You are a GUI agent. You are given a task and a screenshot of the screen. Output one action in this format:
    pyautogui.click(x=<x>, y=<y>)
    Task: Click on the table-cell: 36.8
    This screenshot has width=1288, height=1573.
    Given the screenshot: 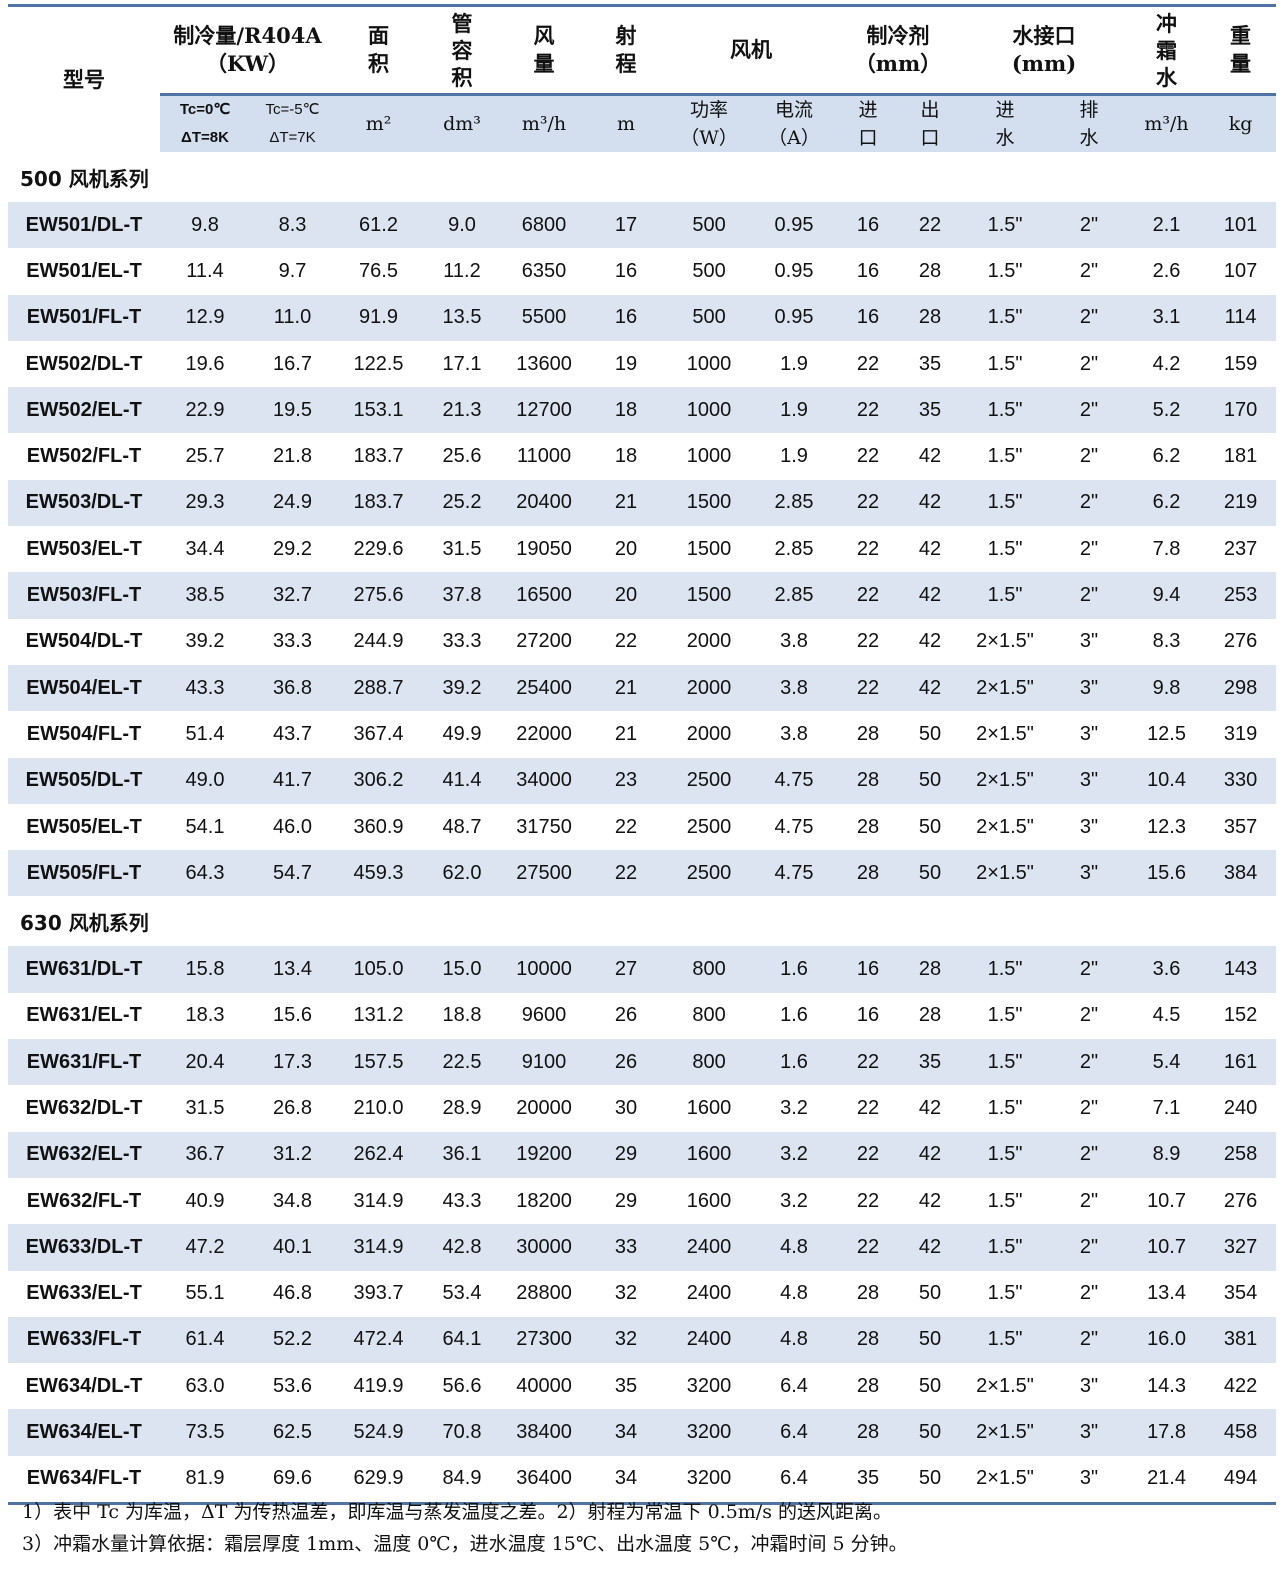 What is the action you would take?
    pyautogui.click(x=293, y=688)
    